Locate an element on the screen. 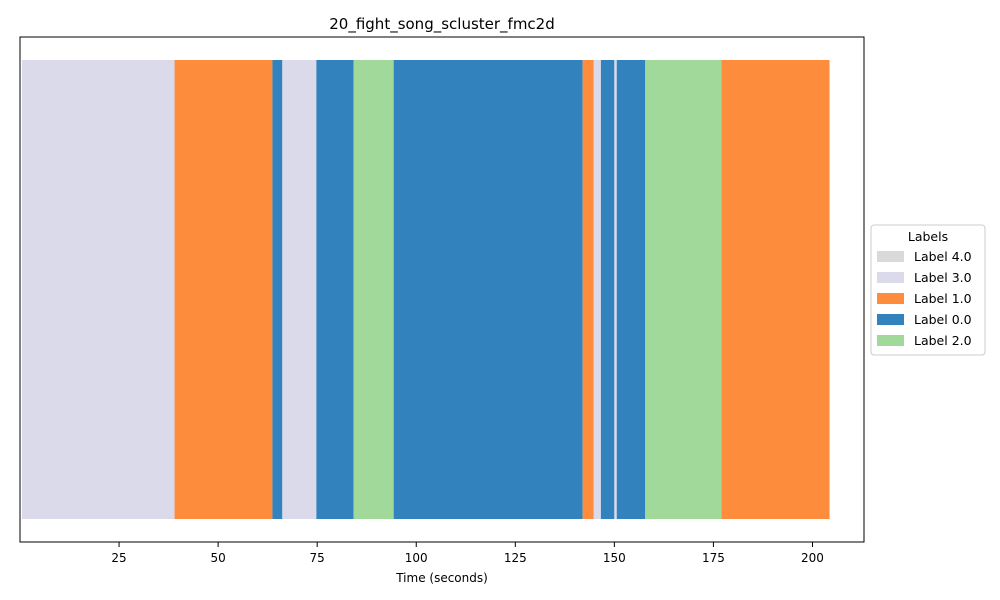 This screenshot has height=600, width=1000. x-tick-label-6: 175 is located at coordinates (713, 558).